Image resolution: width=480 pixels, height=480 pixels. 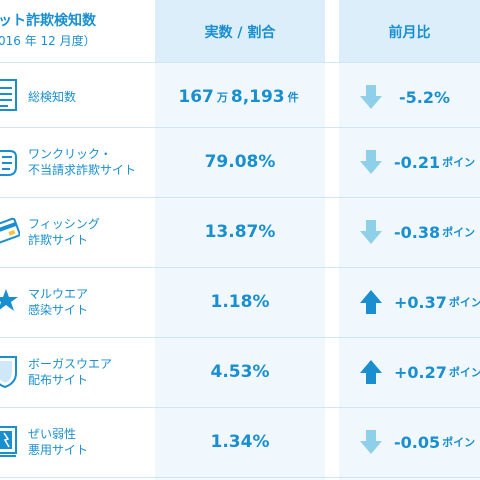 I want to click on value-column-header-bg, so click(x=240, y=31).